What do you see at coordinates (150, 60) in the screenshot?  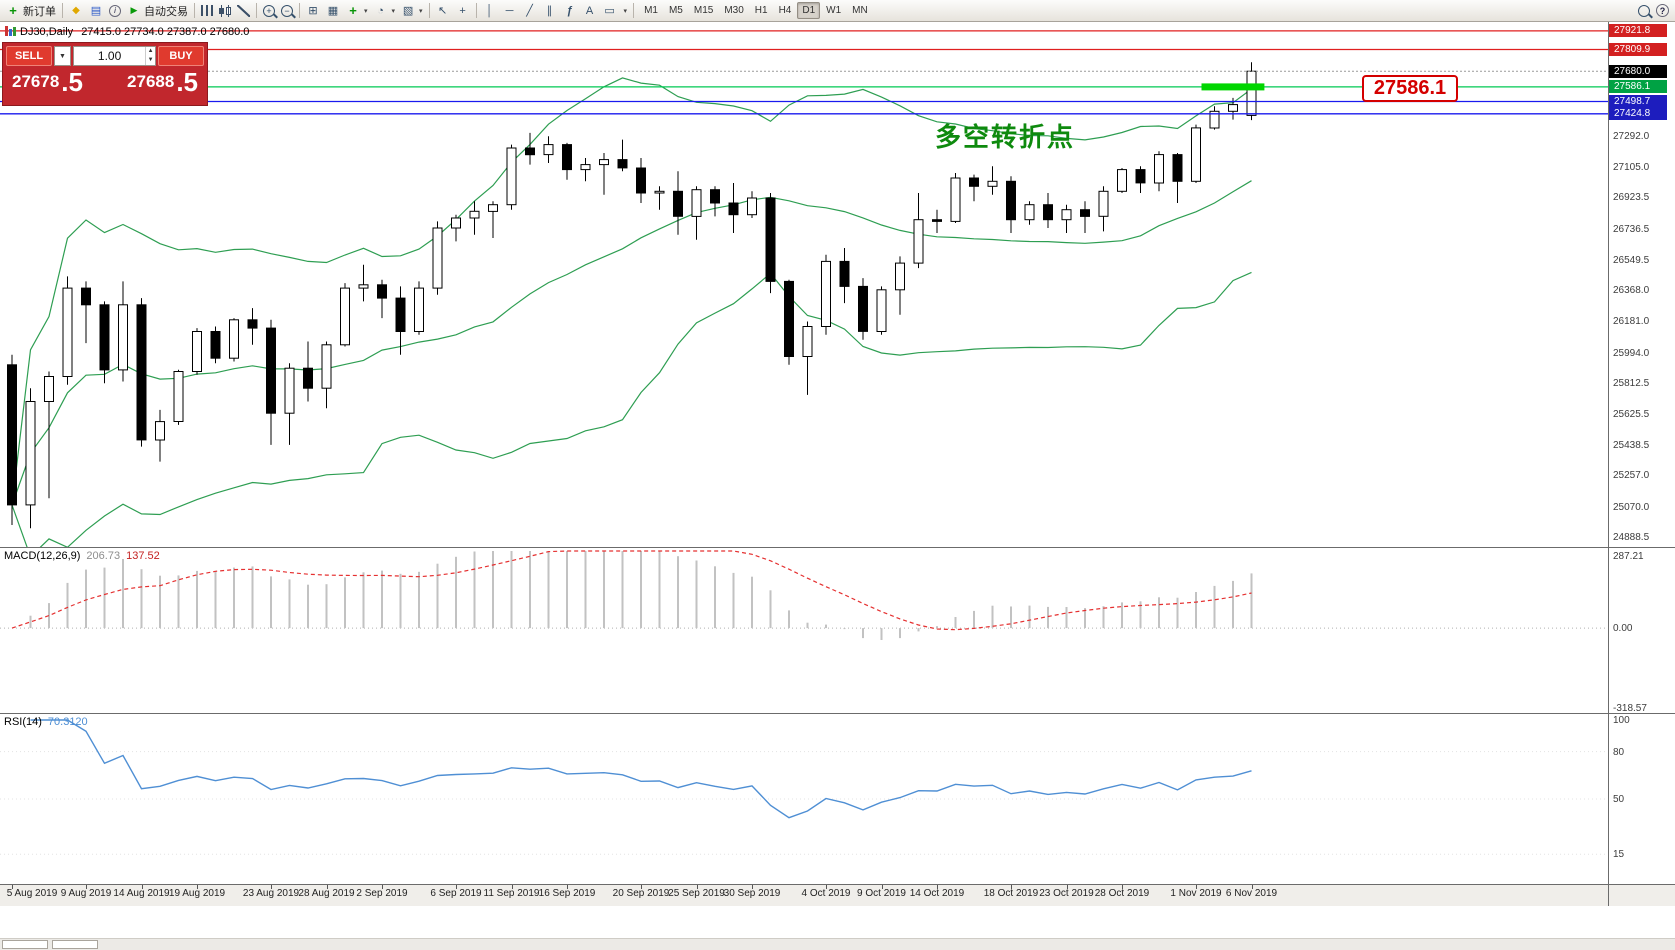 I see `stepper-down-icon: ▼` at bounding box center [150, 60].